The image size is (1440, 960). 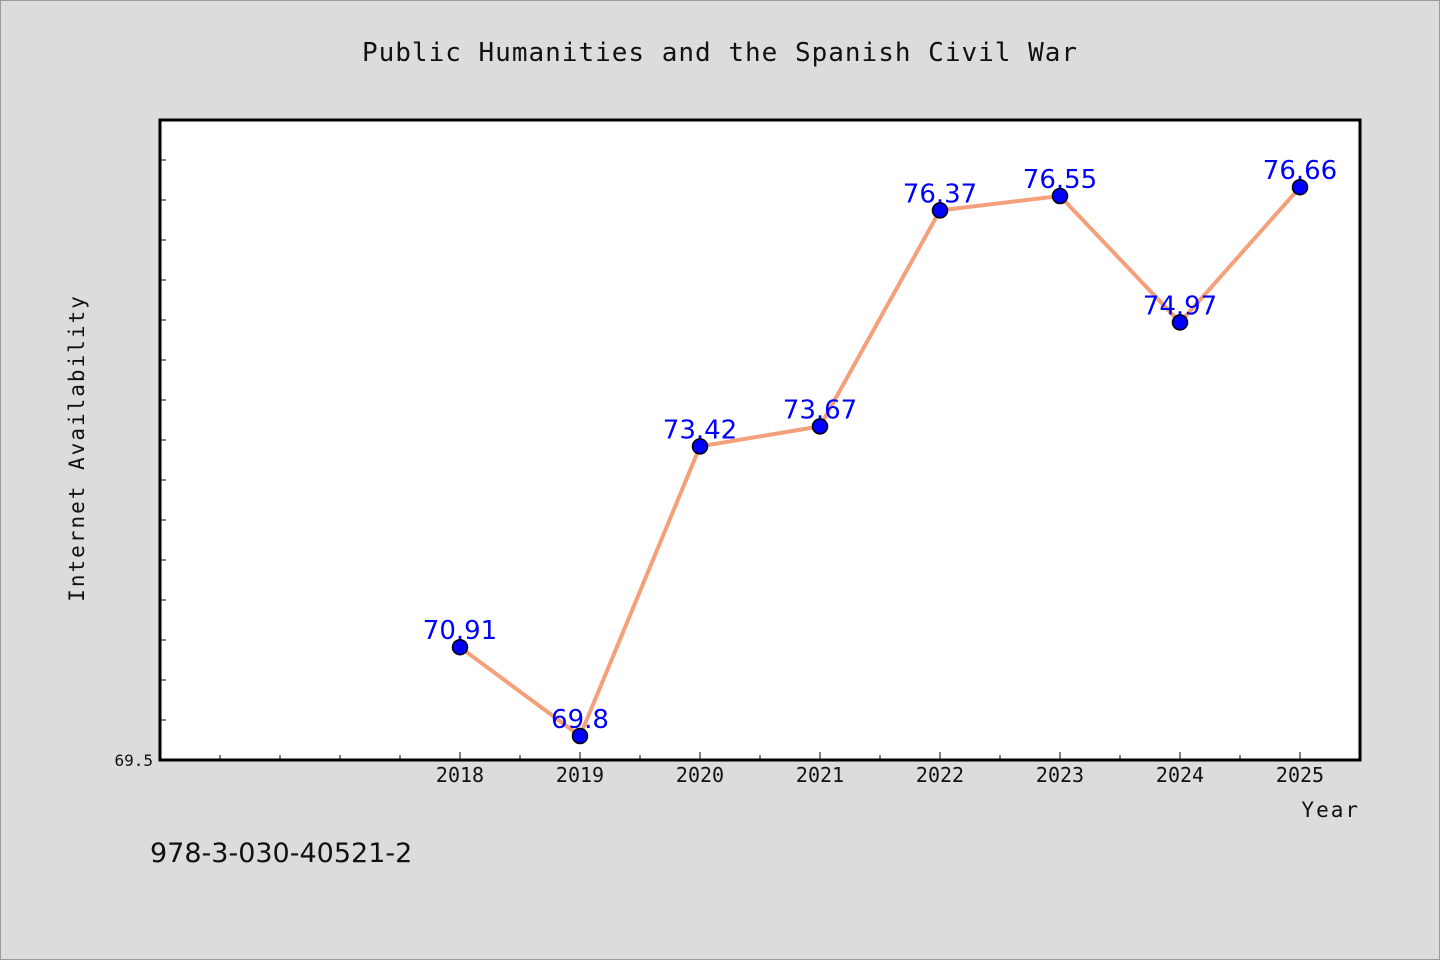 What do you see at coordinates (580, 775) in the screenshot?
I see `x-tick-label: 2019` at bounding box center [580, 775].